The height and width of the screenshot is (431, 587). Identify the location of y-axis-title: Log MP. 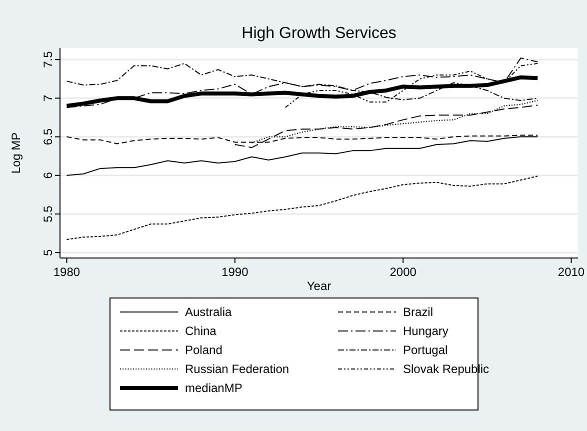
(16, 153).